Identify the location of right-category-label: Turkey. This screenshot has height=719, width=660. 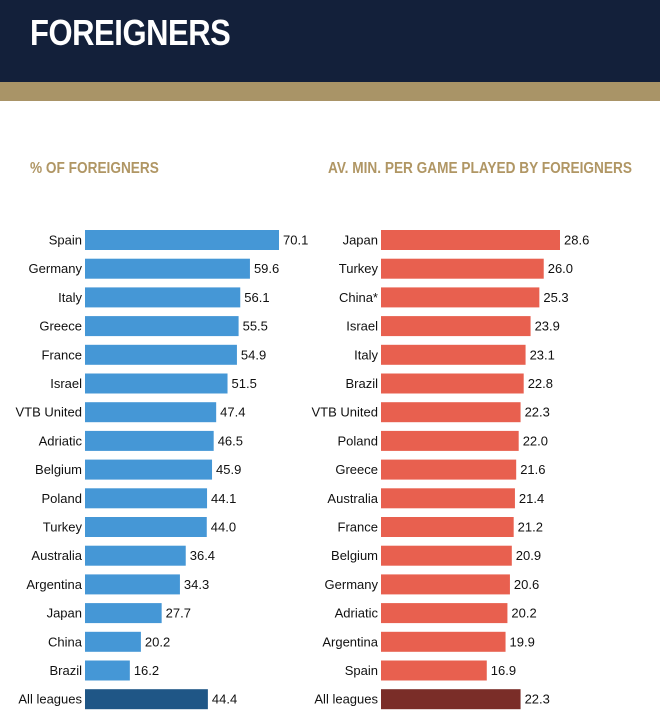
(359, 268).